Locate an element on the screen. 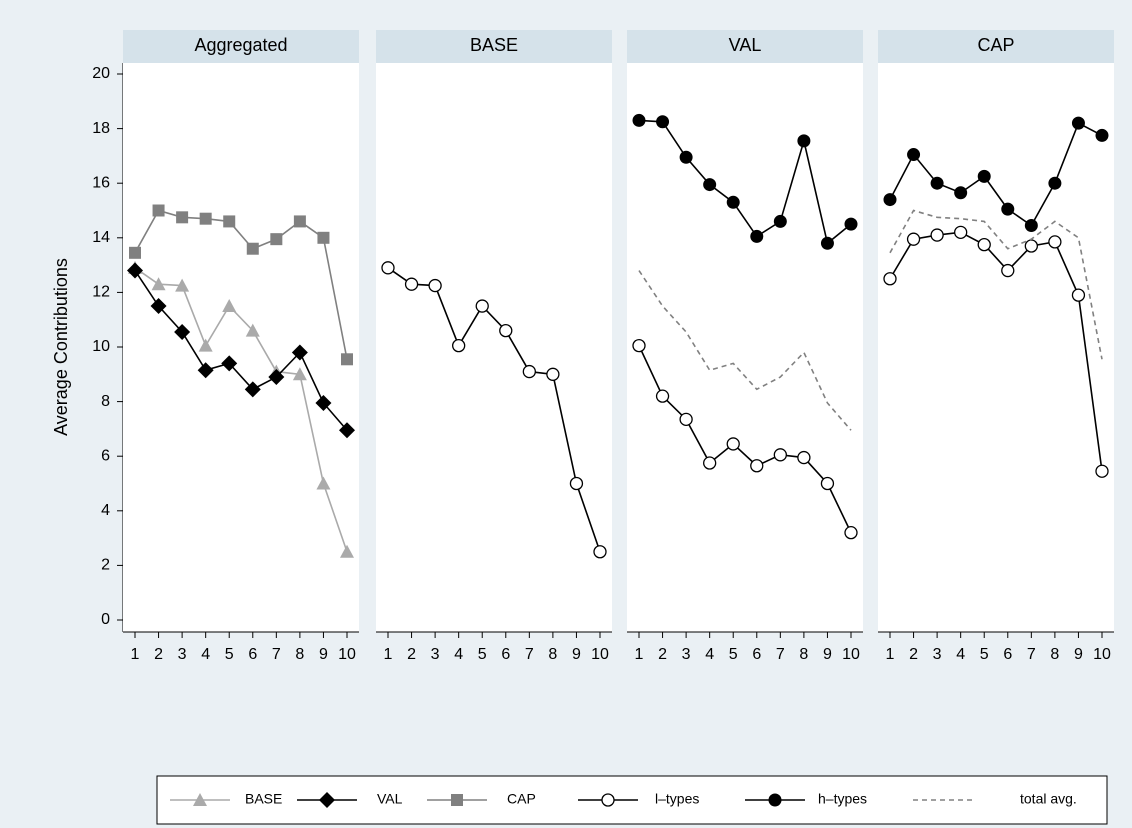  y-tick-label: 4 is located at coordinates (105, 510).